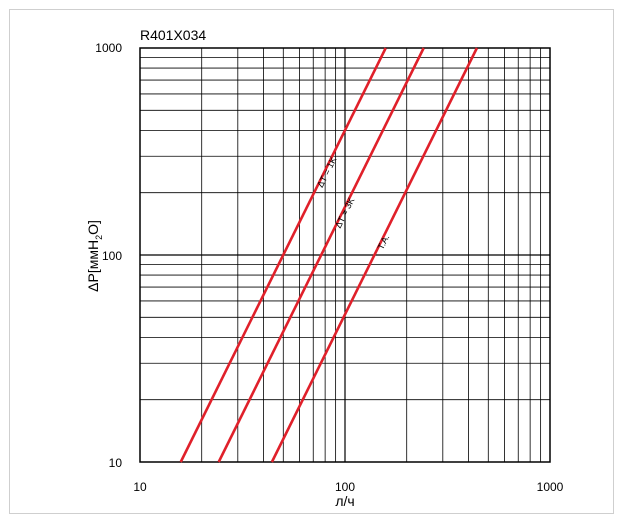 This screenshot has width=624, height=524. What do you see at coordinates (550, 487) in the screenshot?
I see `x-tick-label-1000: 1000` at bounding box center [550, 487].